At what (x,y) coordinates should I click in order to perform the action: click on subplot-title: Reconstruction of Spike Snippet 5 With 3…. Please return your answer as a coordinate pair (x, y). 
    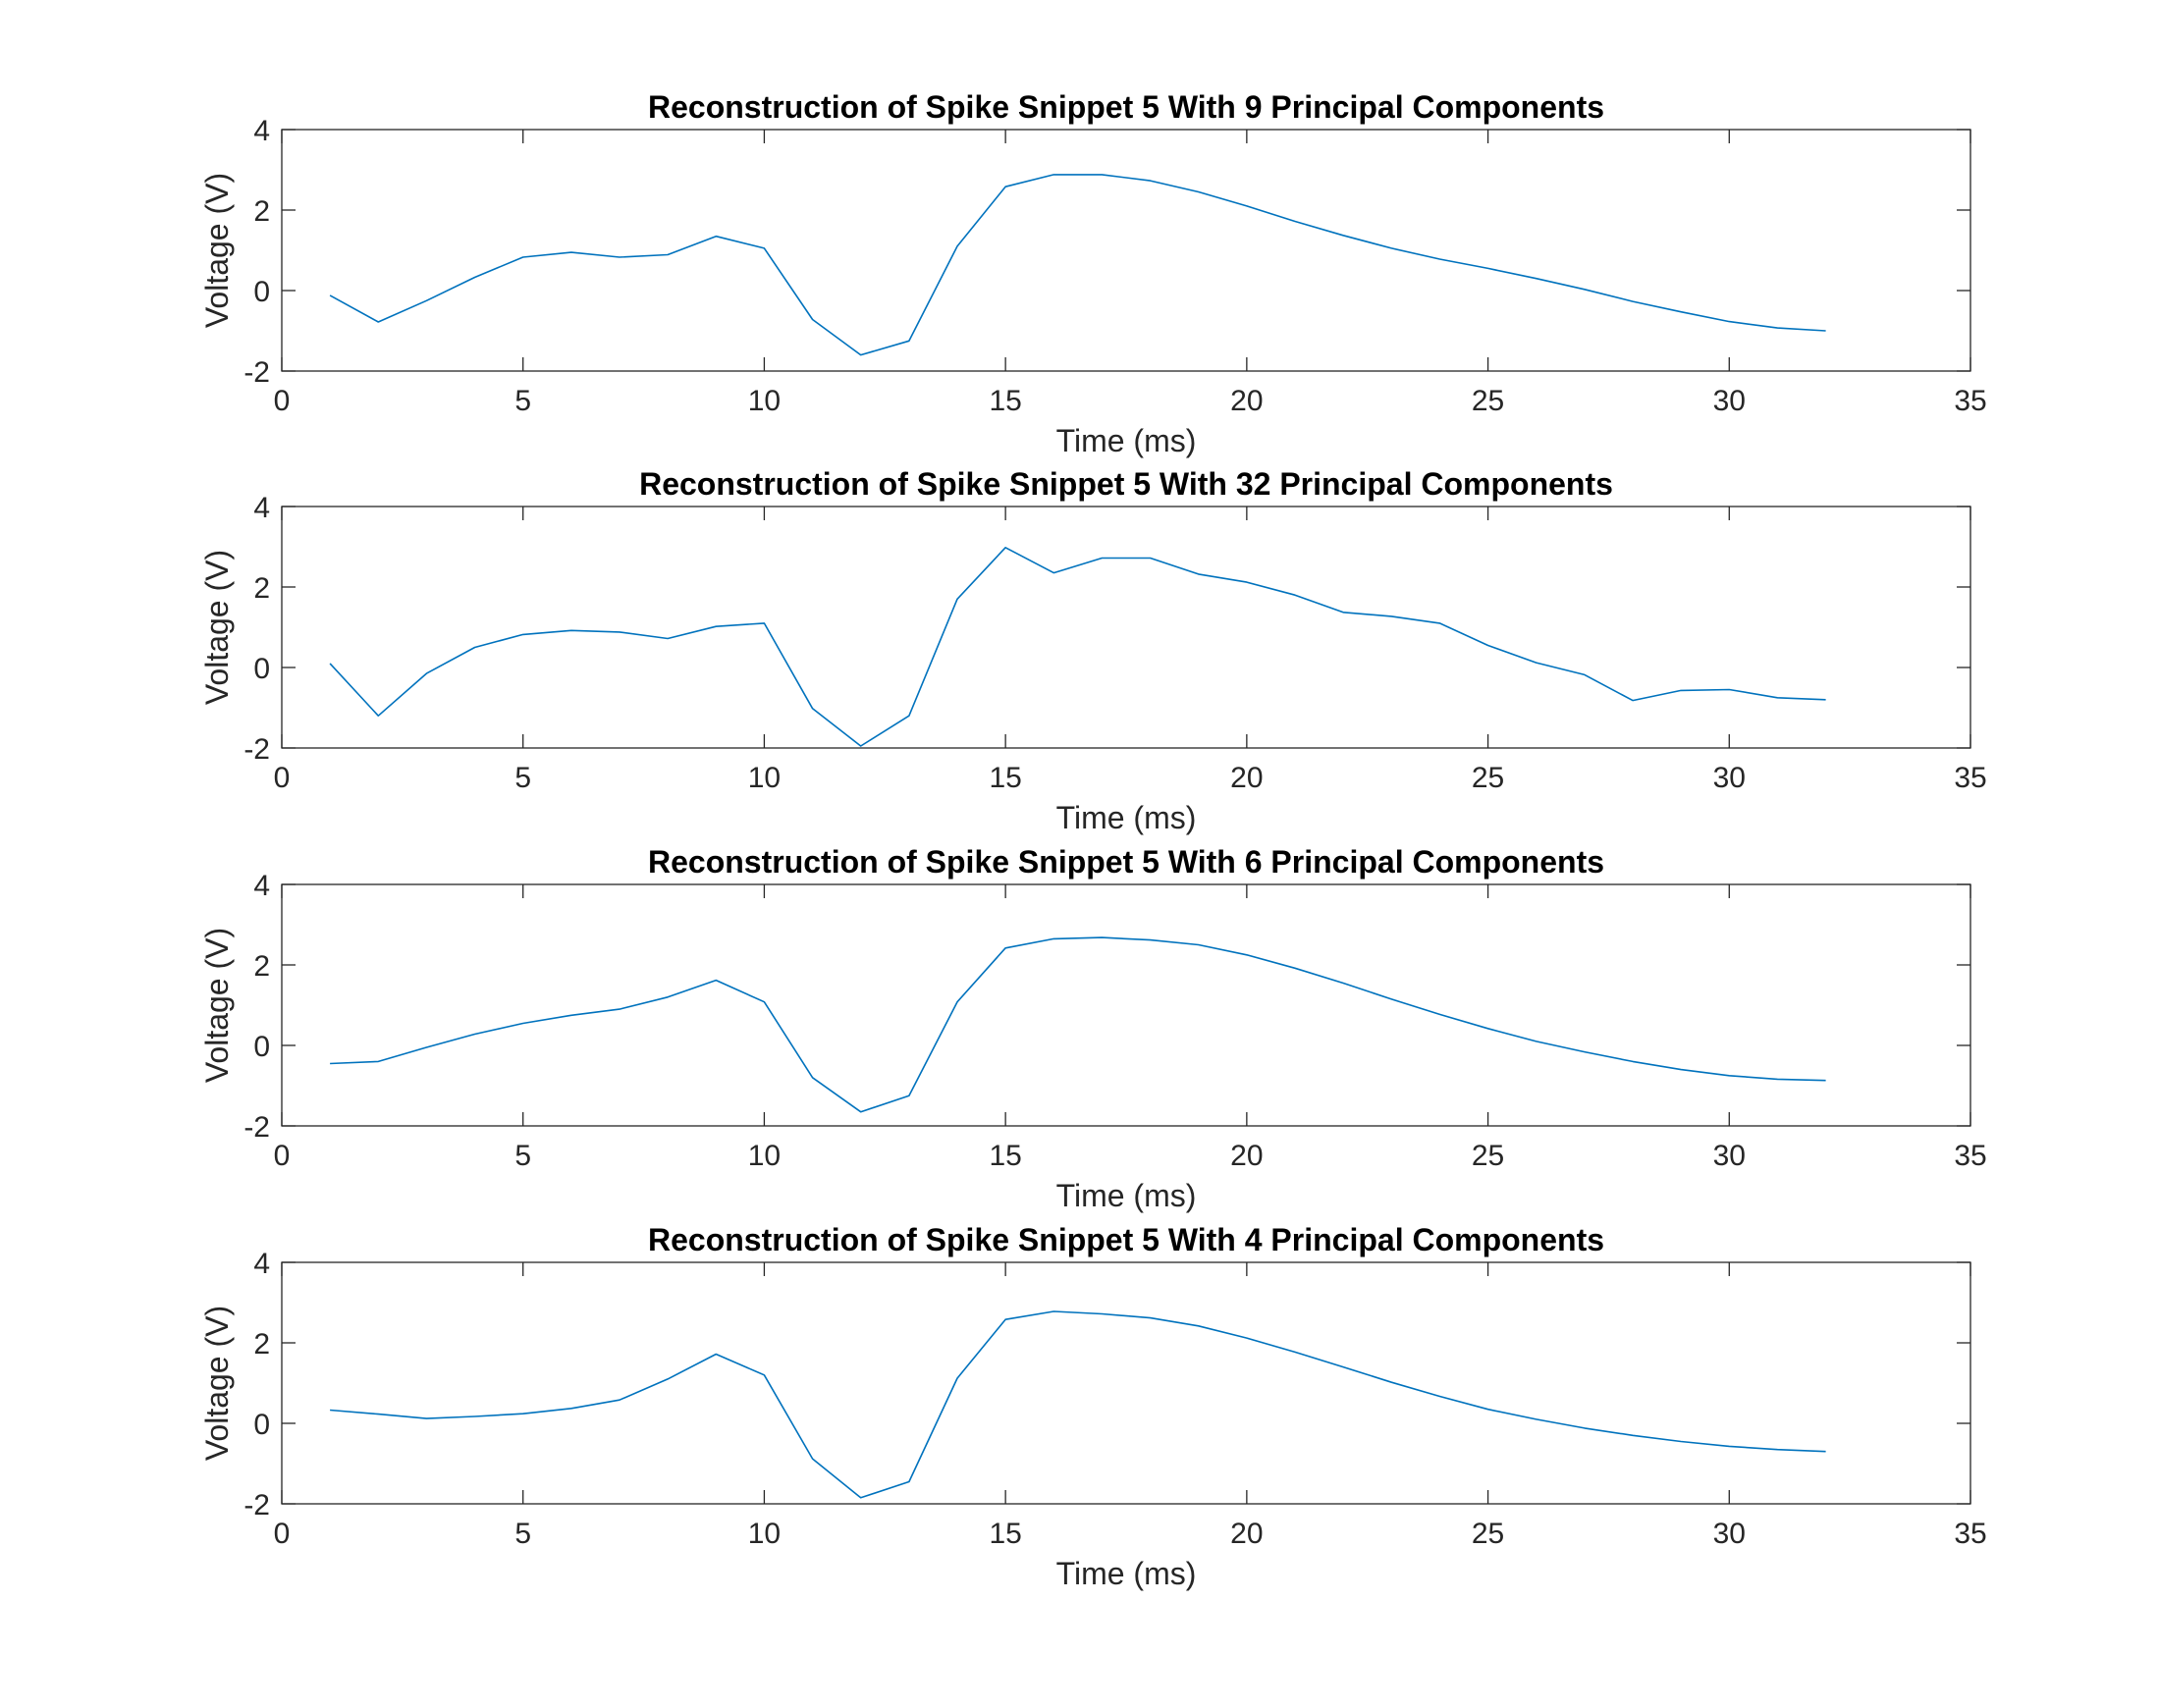
    Looking at the image, I should click on (1126, 484).